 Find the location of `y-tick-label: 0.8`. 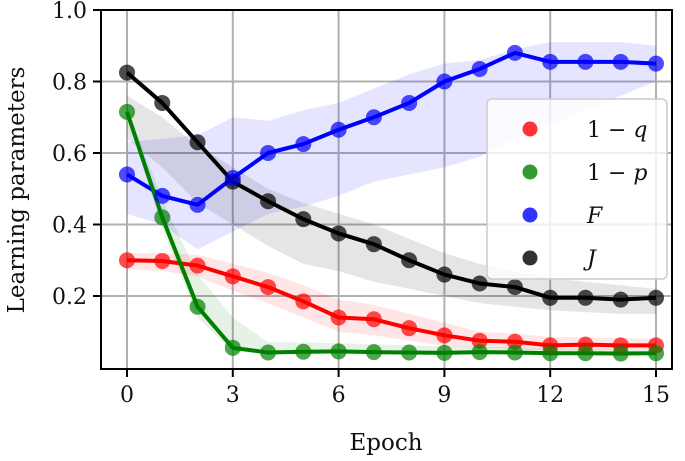

y-tick-label: 0.8 is located at coordinates (69, 83).